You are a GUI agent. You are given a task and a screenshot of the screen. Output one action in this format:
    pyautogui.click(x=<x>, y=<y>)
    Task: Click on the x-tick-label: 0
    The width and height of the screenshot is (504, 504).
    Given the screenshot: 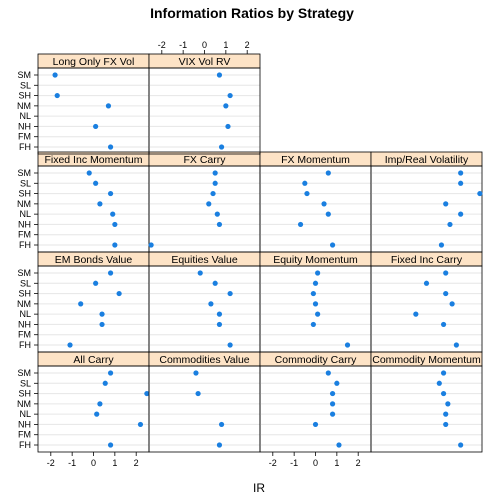 What is the action you would take?
    pyautogui.click(x=315, y=463)
    